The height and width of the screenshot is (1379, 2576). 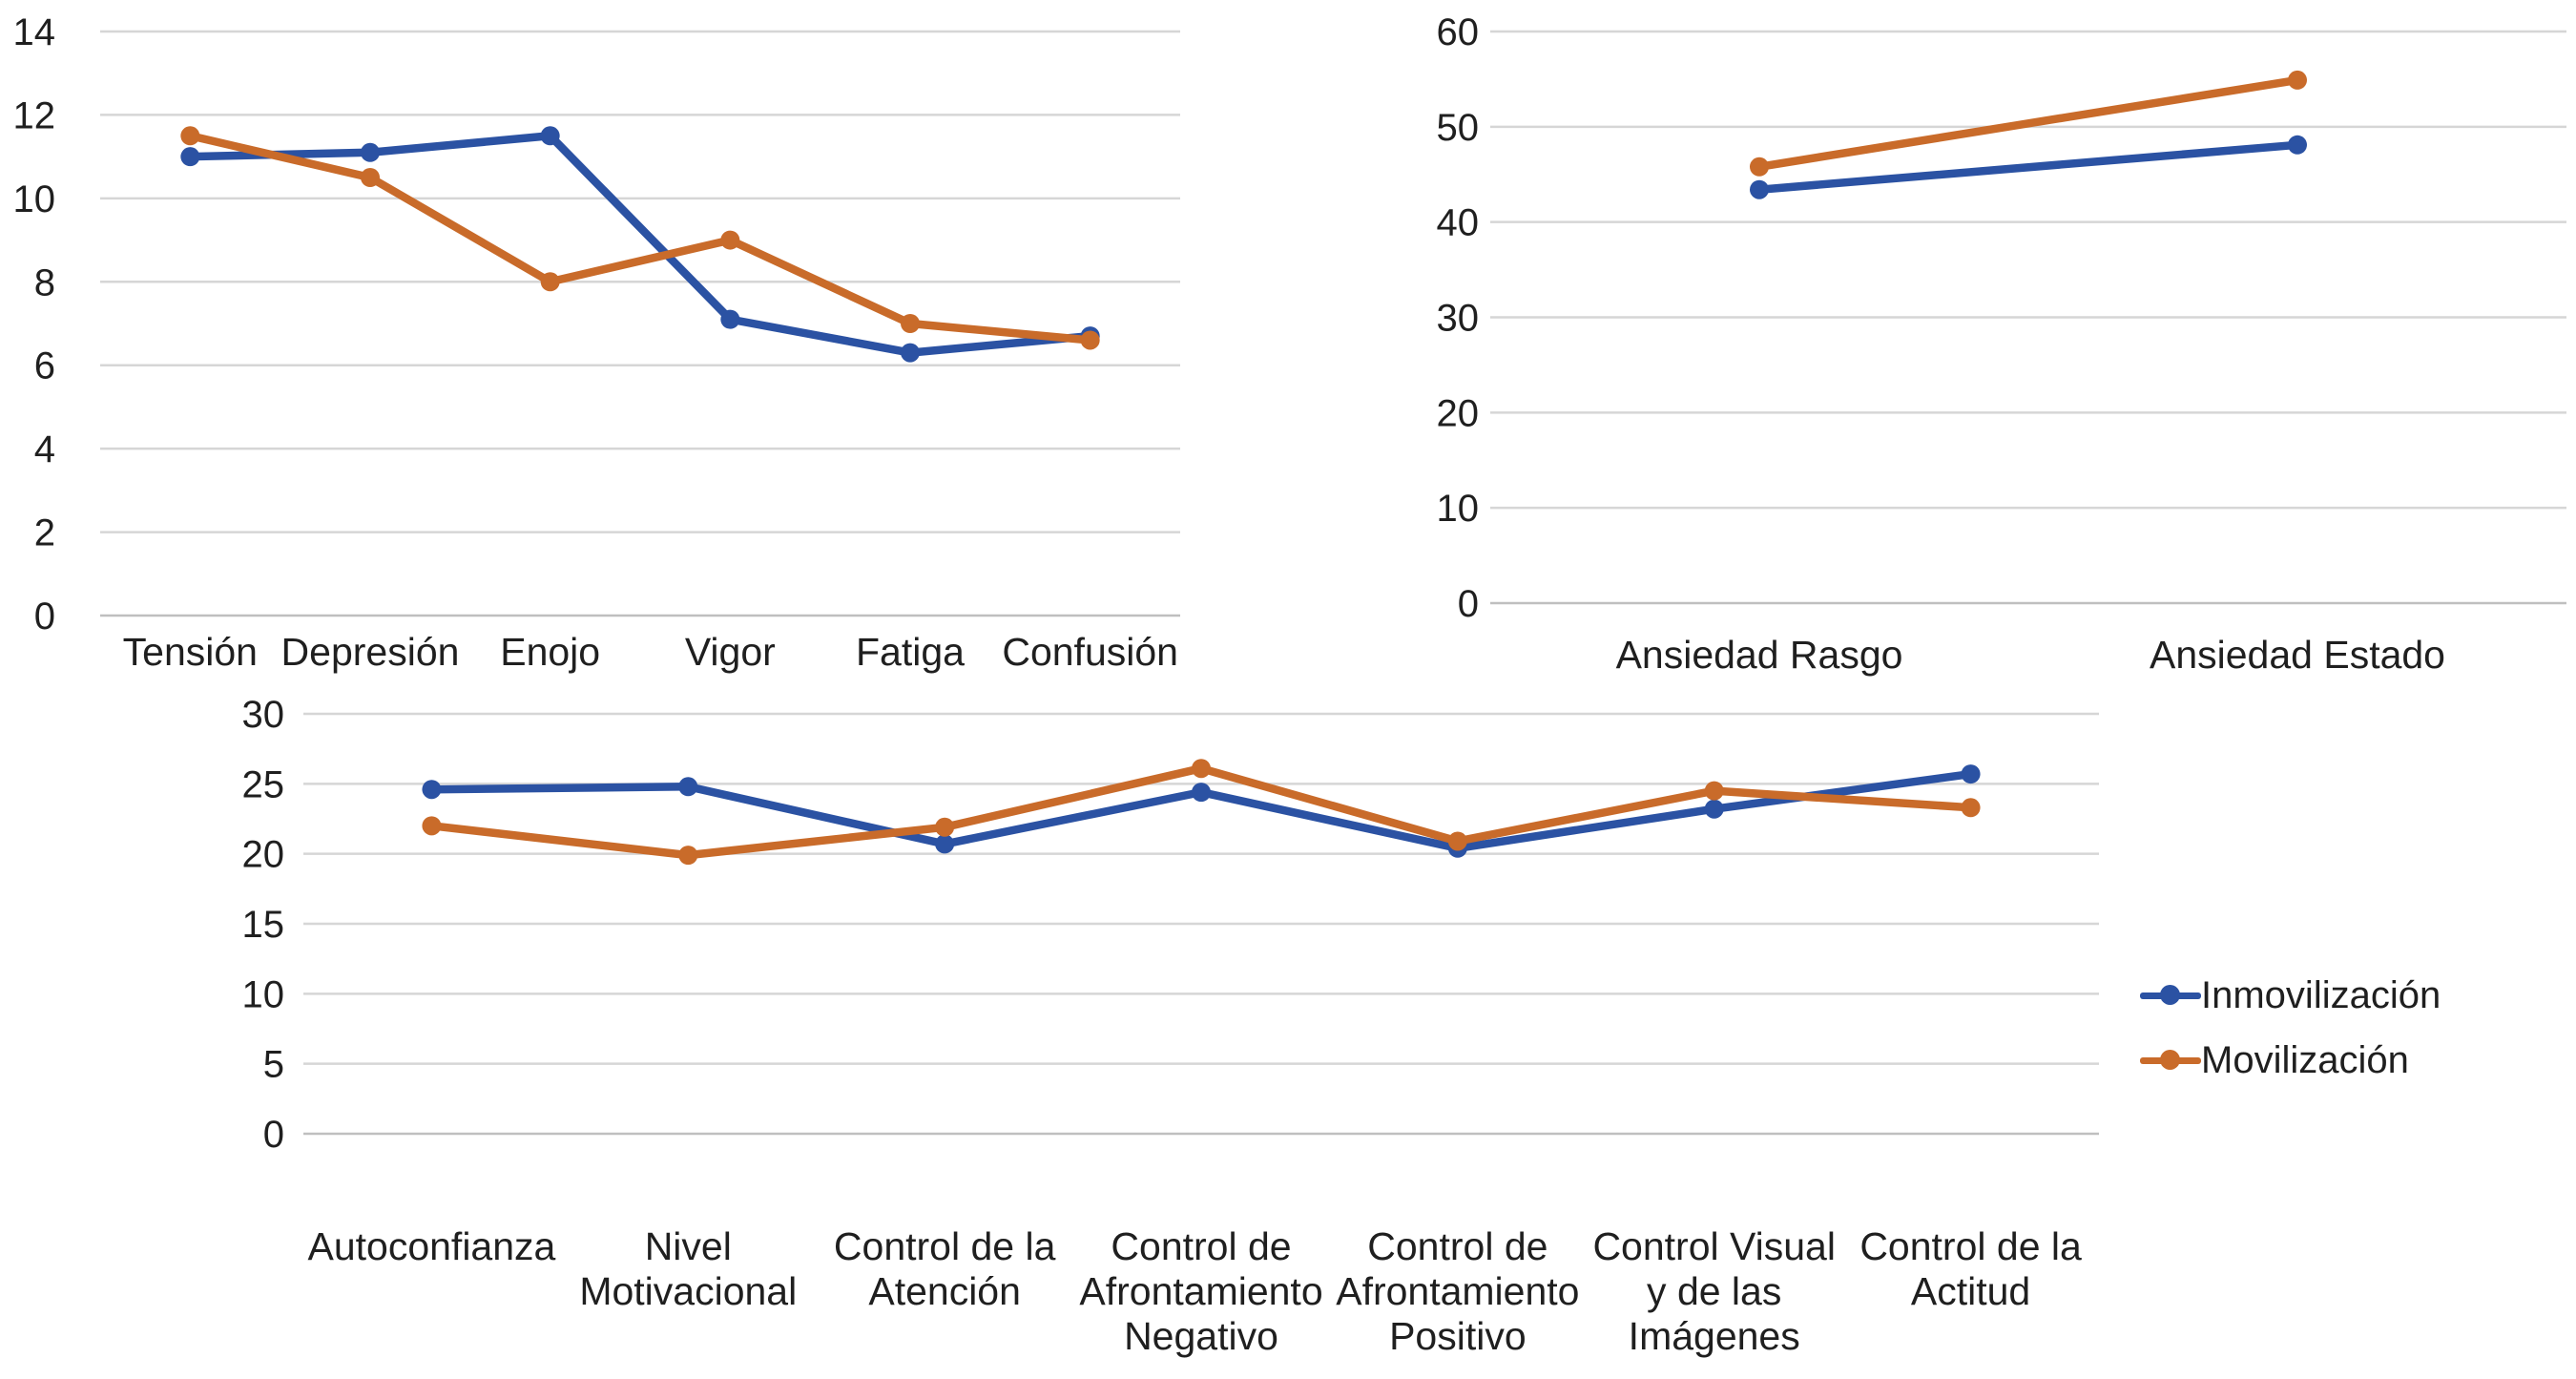 I want to click on y-tick-label-6: 6, so click(x=44, y=366).